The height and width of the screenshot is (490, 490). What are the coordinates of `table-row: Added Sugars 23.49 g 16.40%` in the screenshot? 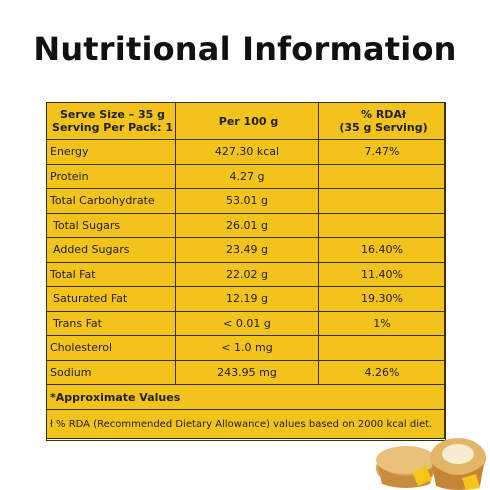 It's located at (246, 250).